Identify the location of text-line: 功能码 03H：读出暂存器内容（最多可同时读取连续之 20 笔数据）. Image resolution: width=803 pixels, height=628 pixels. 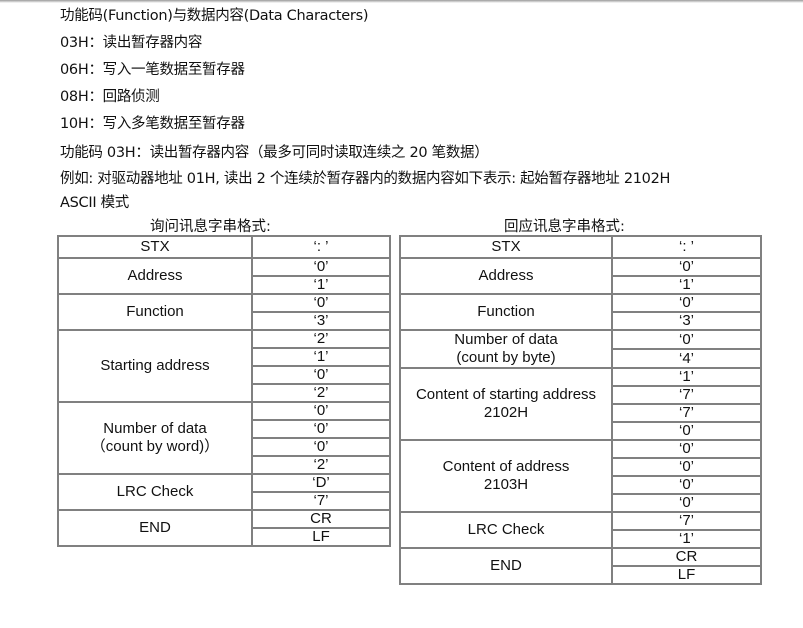
(274, 153).